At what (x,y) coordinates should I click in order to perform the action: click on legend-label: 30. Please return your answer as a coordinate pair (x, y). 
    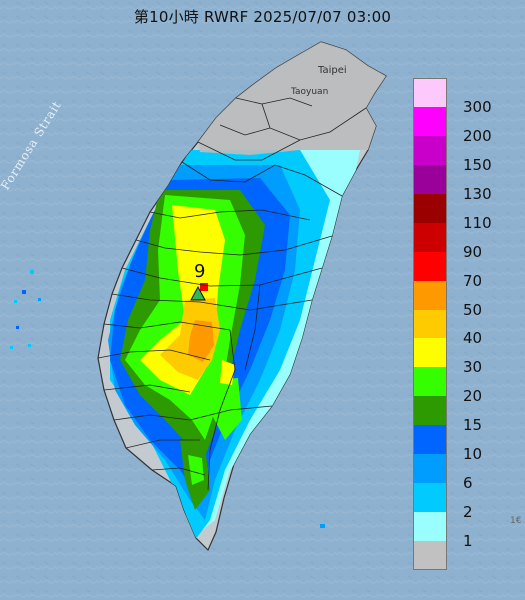
    Looking at the image, I should click on (473, 367).